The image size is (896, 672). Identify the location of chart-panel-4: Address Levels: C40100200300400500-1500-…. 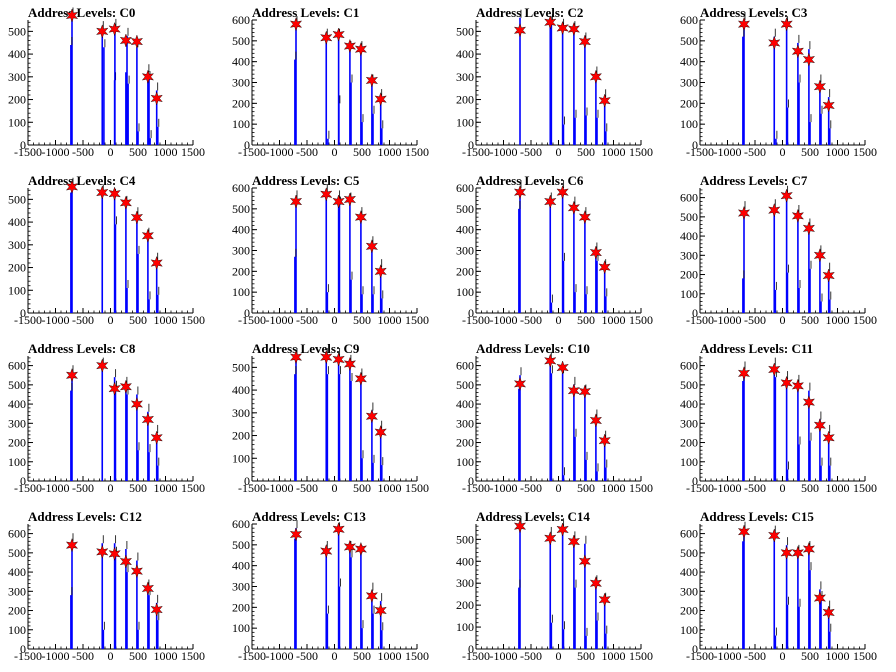
(106, 250).